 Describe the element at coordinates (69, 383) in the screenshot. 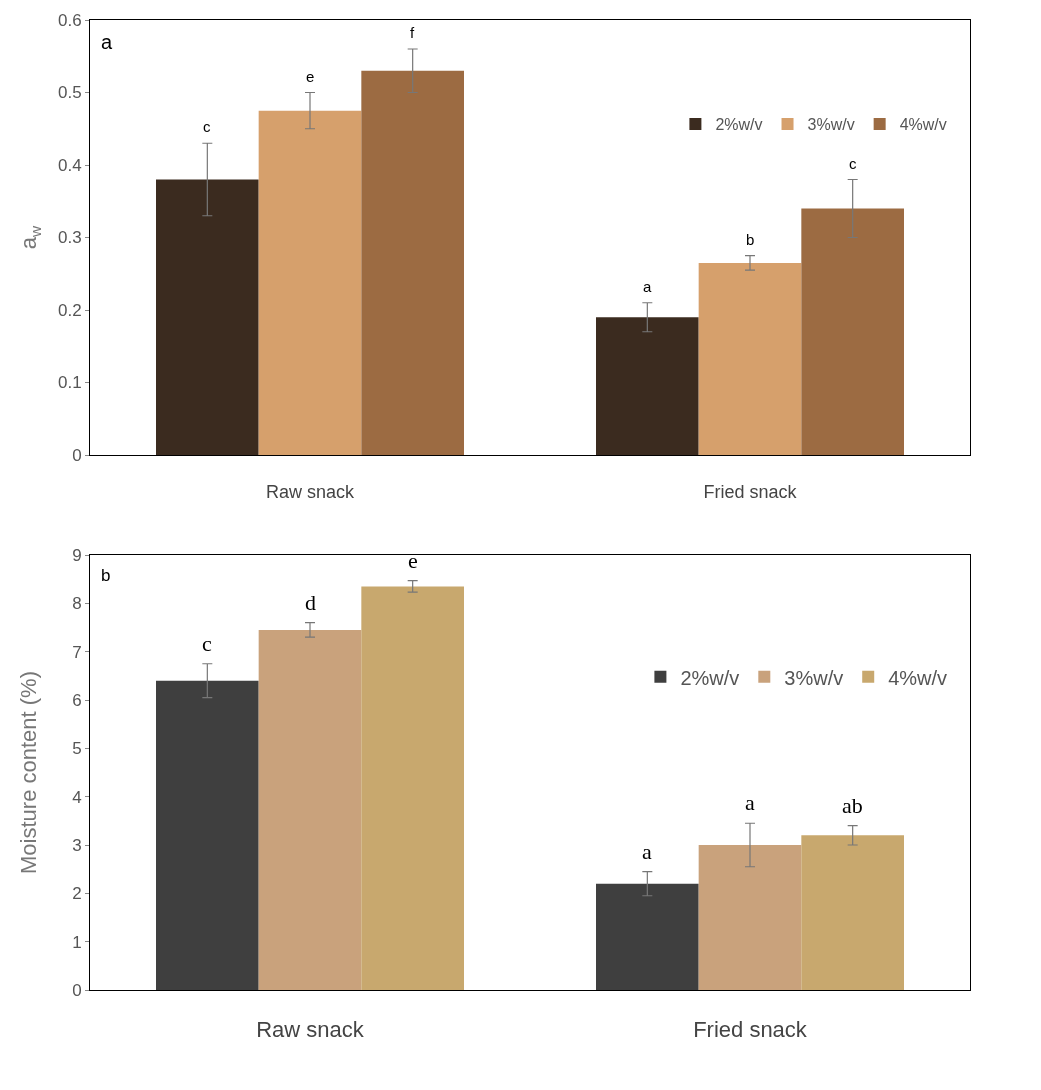

I see `y-tick-label: 0.1` at that location.